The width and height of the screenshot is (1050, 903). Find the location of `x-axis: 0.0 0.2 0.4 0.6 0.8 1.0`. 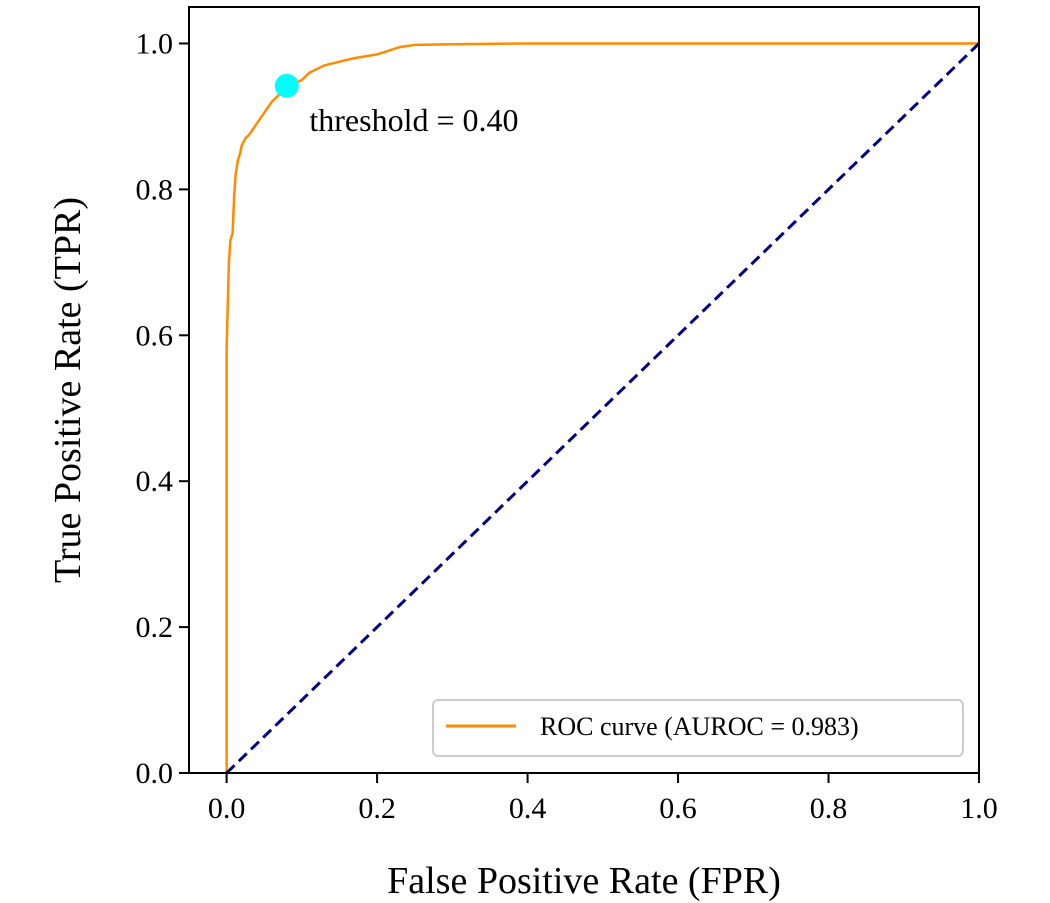

x-axis: 0.0 0.2 0.4 0.6 0.8 1.0 is located at coordinates (603, 799).